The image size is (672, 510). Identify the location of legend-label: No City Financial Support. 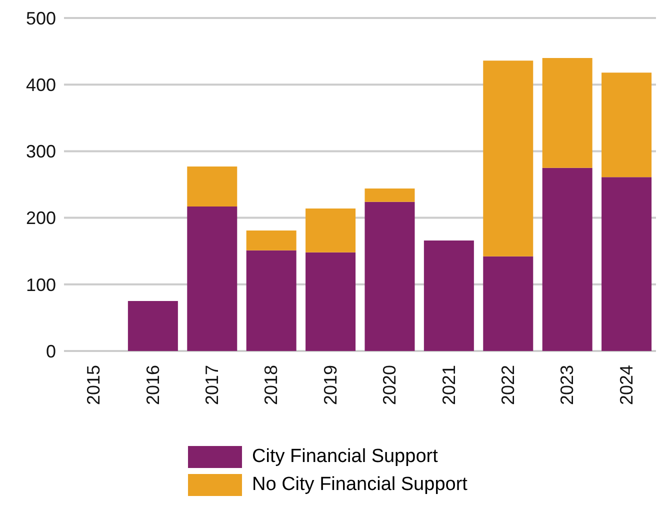
(360, 485).